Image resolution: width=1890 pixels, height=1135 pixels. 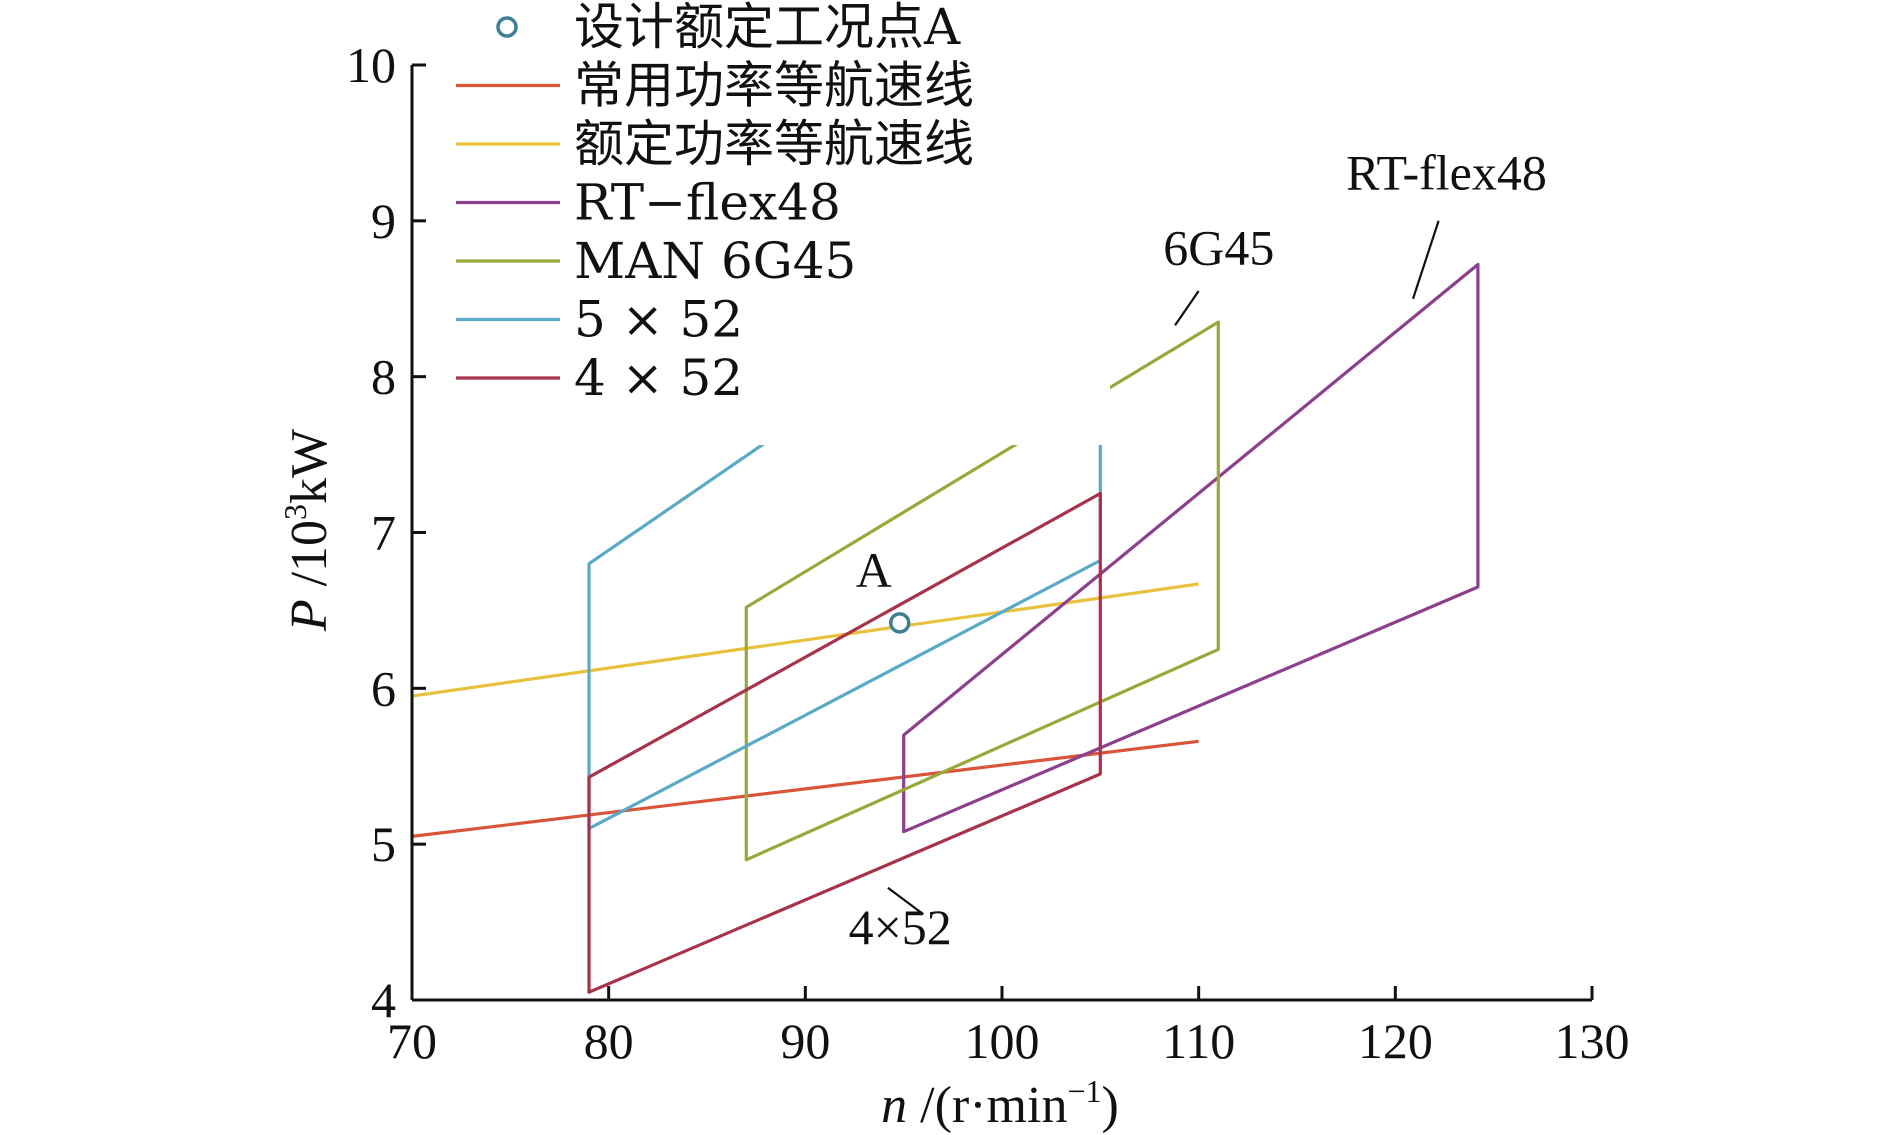 What do you see at coordinates (900, 927) in the screenshot?
I see `series-annotation: 4×52` at bounding box center [900, 927].